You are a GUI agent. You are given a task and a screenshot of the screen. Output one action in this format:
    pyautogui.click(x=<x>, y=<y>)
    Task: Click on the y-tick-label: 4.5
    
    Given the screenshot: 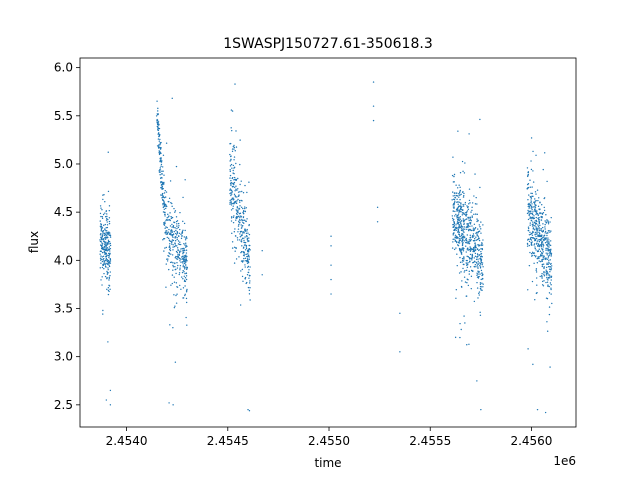 What is the action you would take?
    pyautogui.click(x=63, y=212)
    